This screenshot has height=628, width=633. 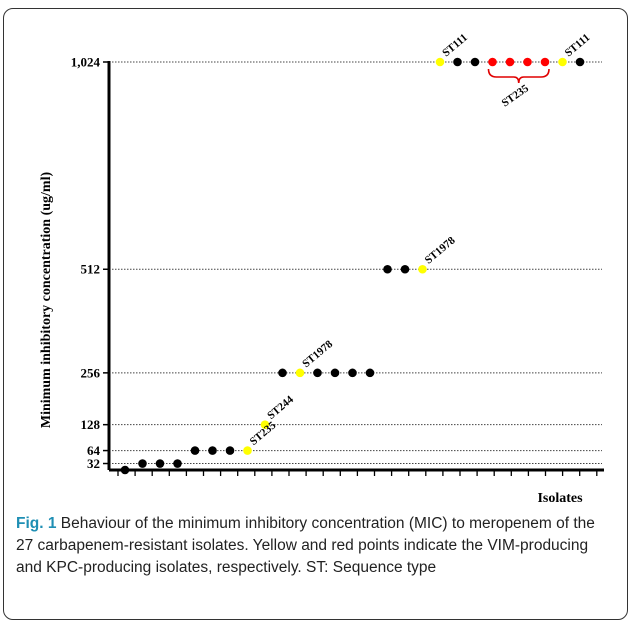 What do you see at coordinates (93, 463) in the screenshot?
I see `y-tick-label: 32` at bounding box center [93, 463].